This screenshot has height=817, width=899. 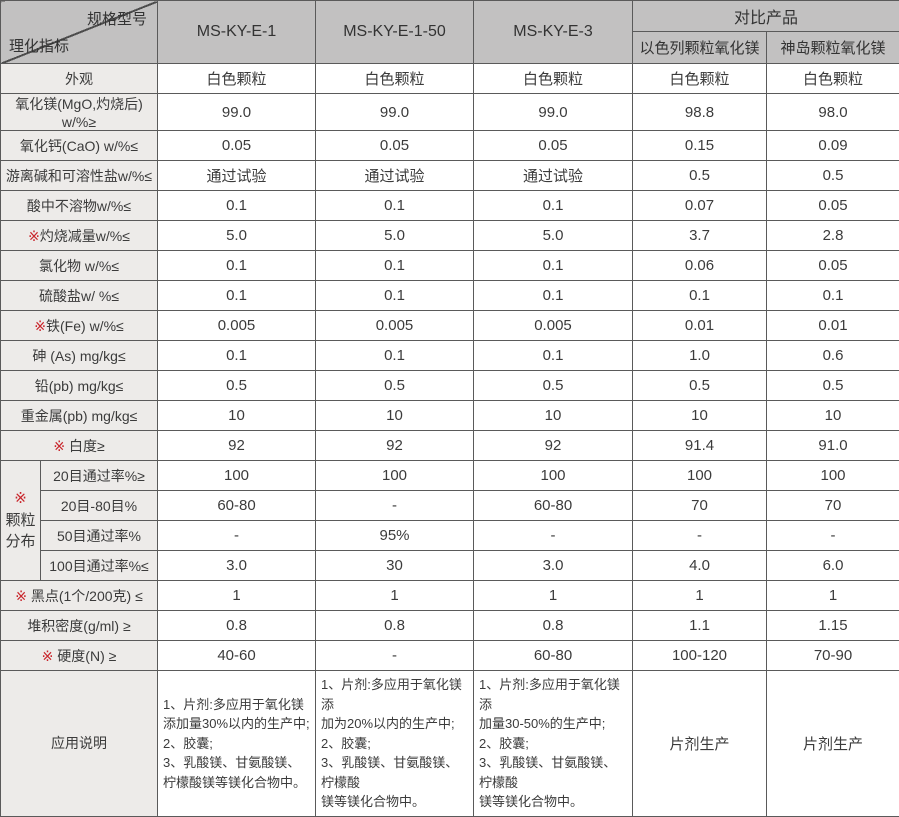 What do you see at coordinates (85, 236) in the screenshot?
I see `row-label-text: 灼烧减量w/%≤` at bounding box center [85, 236].